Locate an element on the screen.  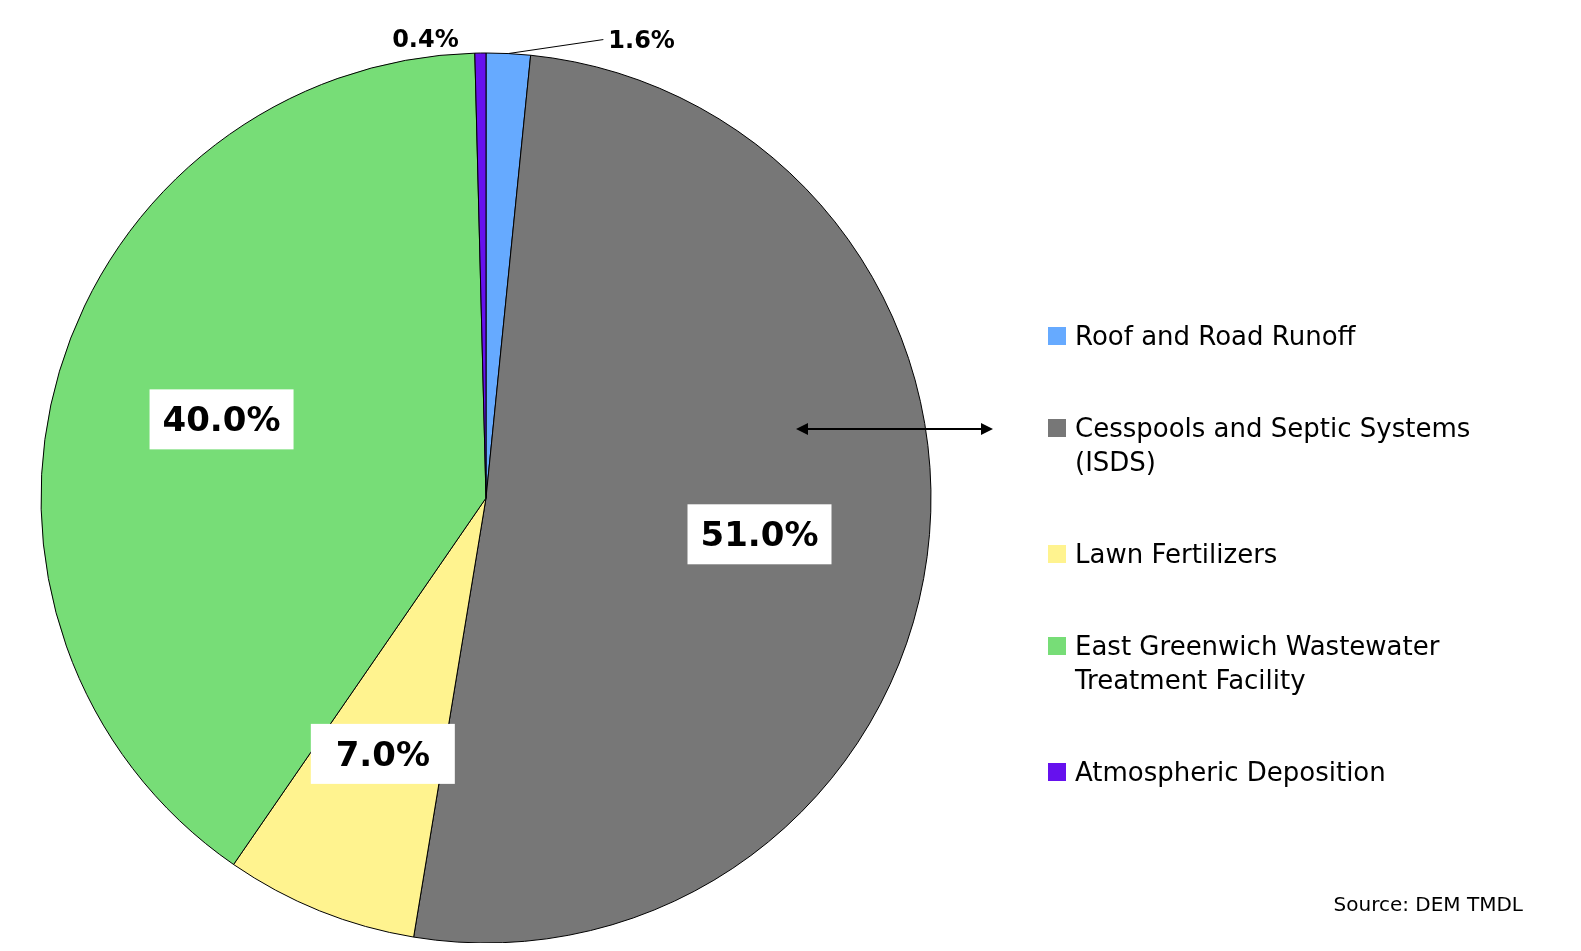
legend-label: Atmospheric Deposition is located at coordinates (1230, 772).